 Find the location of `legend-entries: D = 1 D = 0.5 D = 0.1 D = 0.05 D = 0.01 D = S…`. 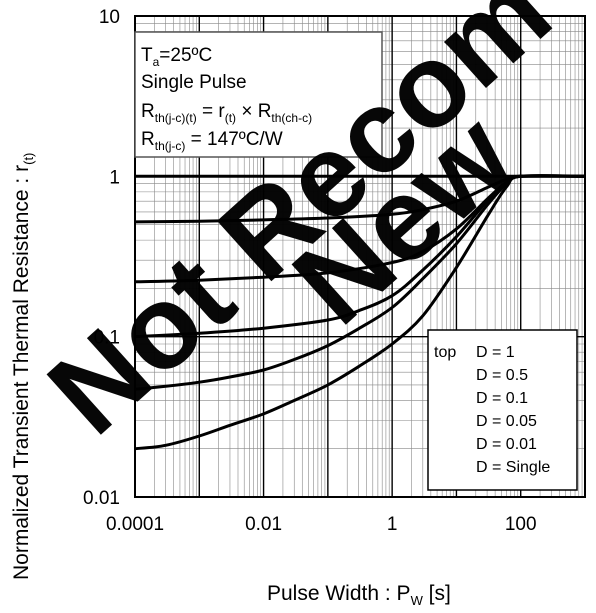

legend-entries: D = 1 D = 0.5 D = 0.1 D = 0.05 D = 0.01 D = S… is located at coordinates (513, 410).